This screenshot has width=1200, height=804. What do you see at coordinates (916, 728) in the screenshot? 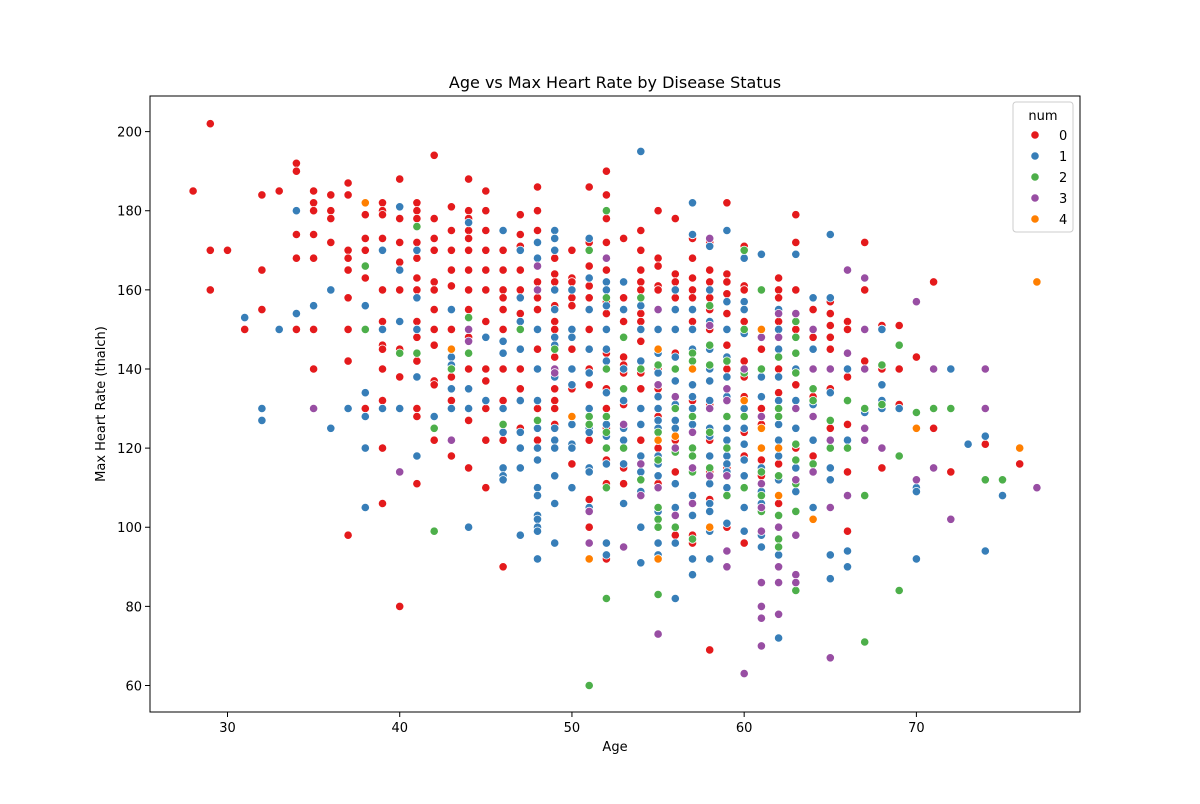
I see `x-tick-label: 70` at bounding box center [916, 728].